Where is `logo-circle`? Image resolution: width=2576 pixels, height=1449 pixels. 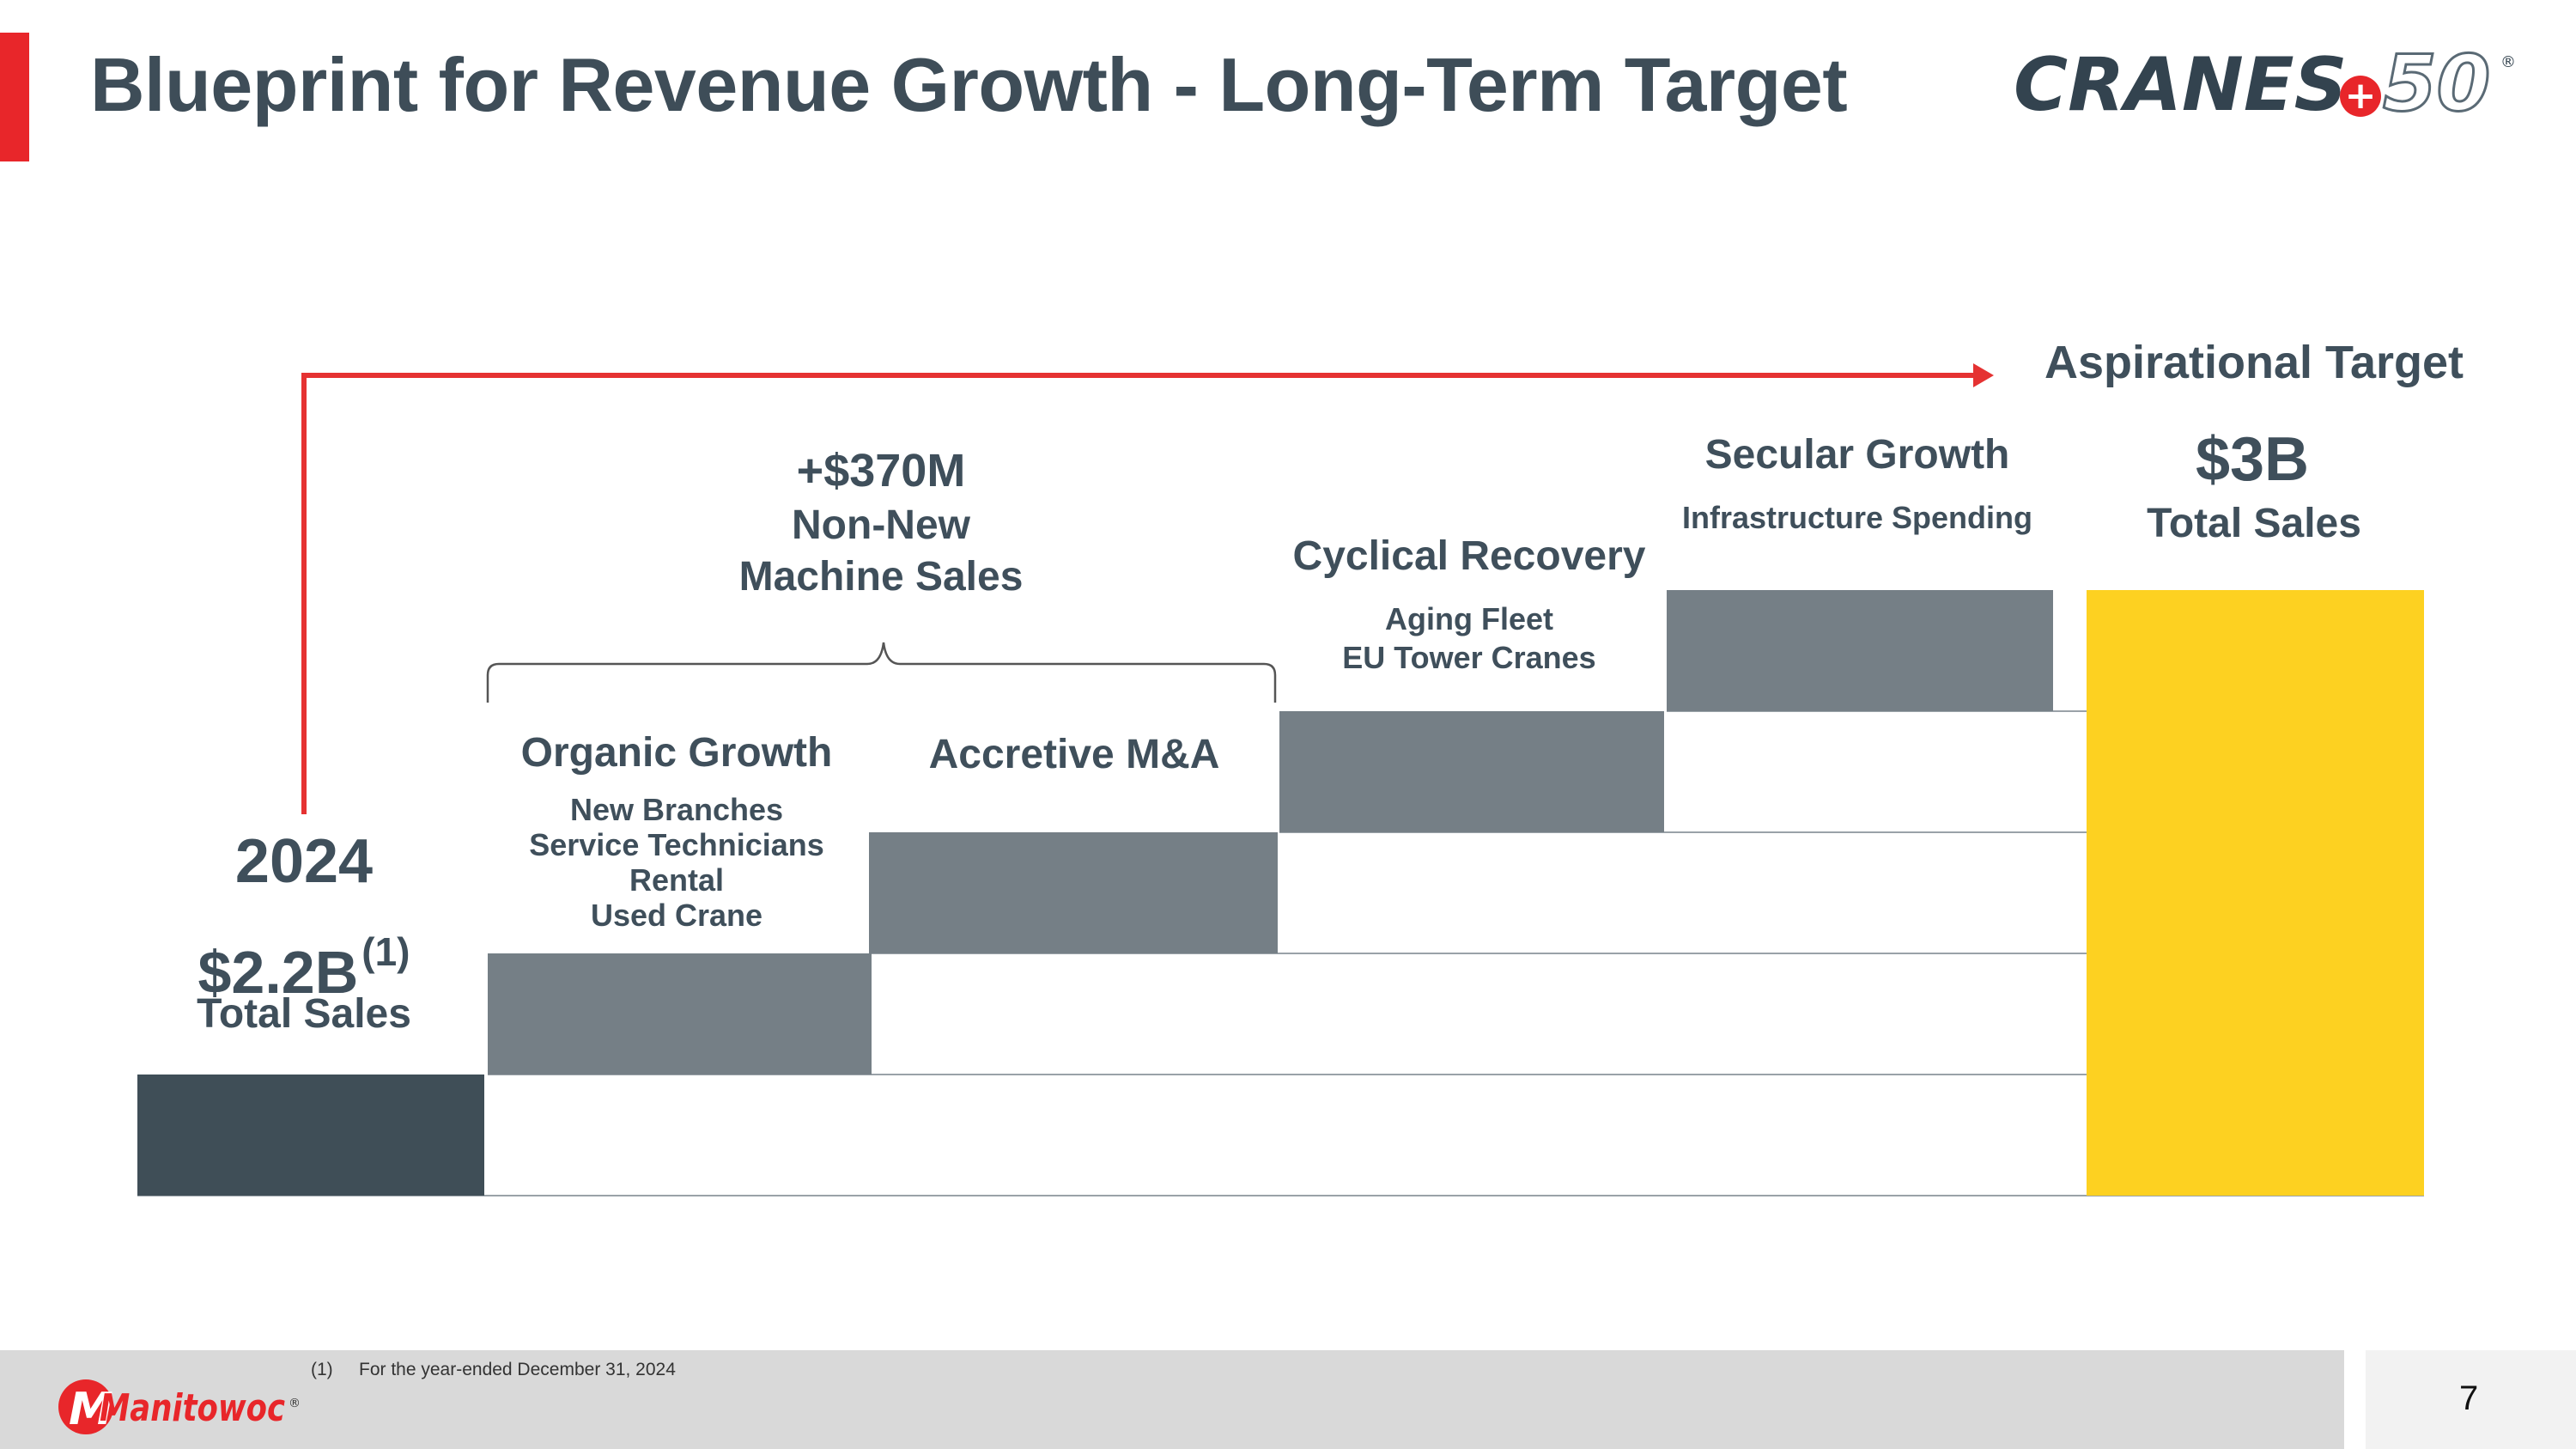 logo-circle is located at coordinates (85, 1406).